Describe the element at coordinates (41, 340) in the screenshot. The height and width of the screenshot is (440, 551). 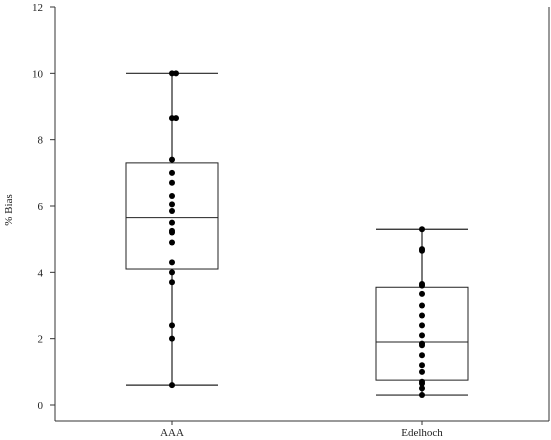
I see `y-tick-label-2: 2` at that location.